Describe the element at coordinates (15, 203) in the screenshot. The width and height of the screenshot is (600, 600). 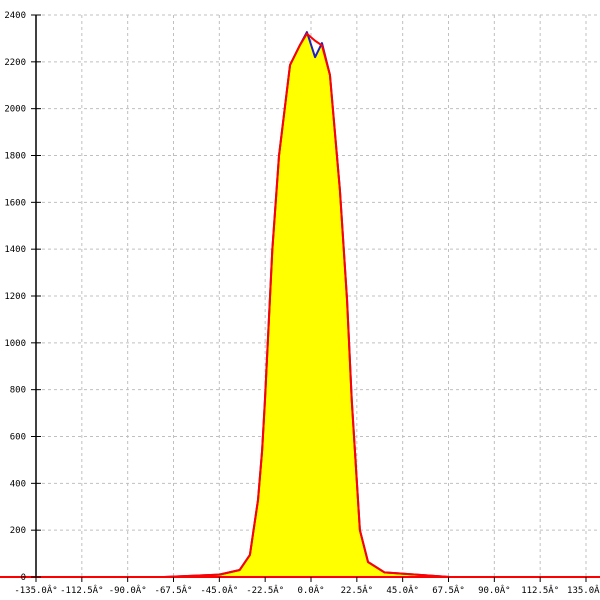
I see `y-tick-label: 1600` at that location.